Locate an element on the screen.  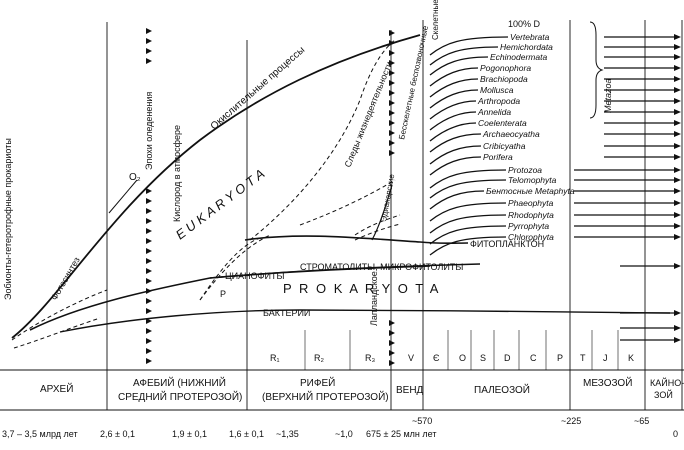
period-label: Є is located at coordinates (436, 358).